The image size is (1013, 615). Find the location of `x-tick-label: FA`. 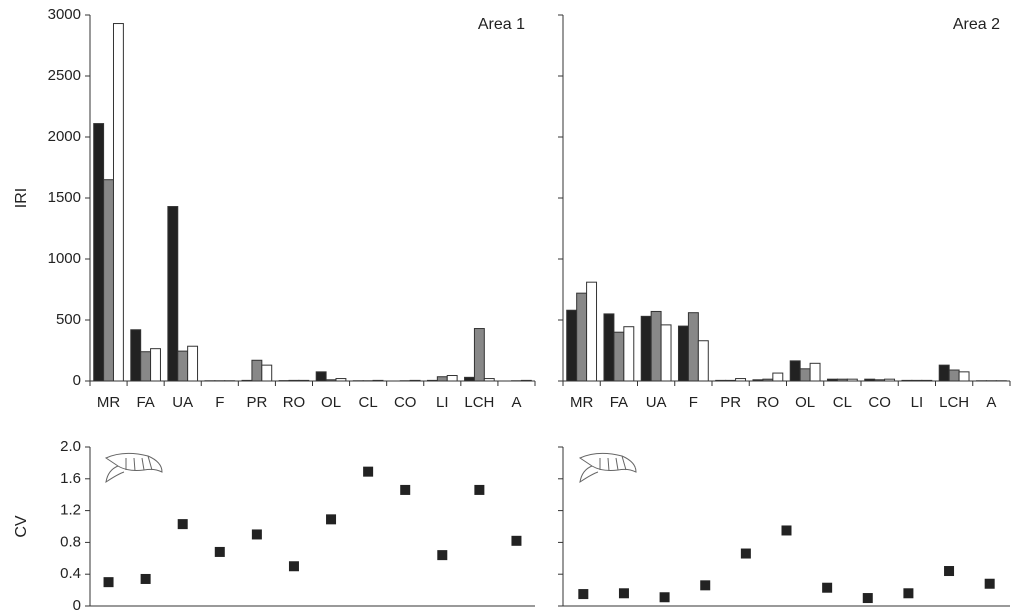

x-tick-label: FA is located at coordinates (145, 402).